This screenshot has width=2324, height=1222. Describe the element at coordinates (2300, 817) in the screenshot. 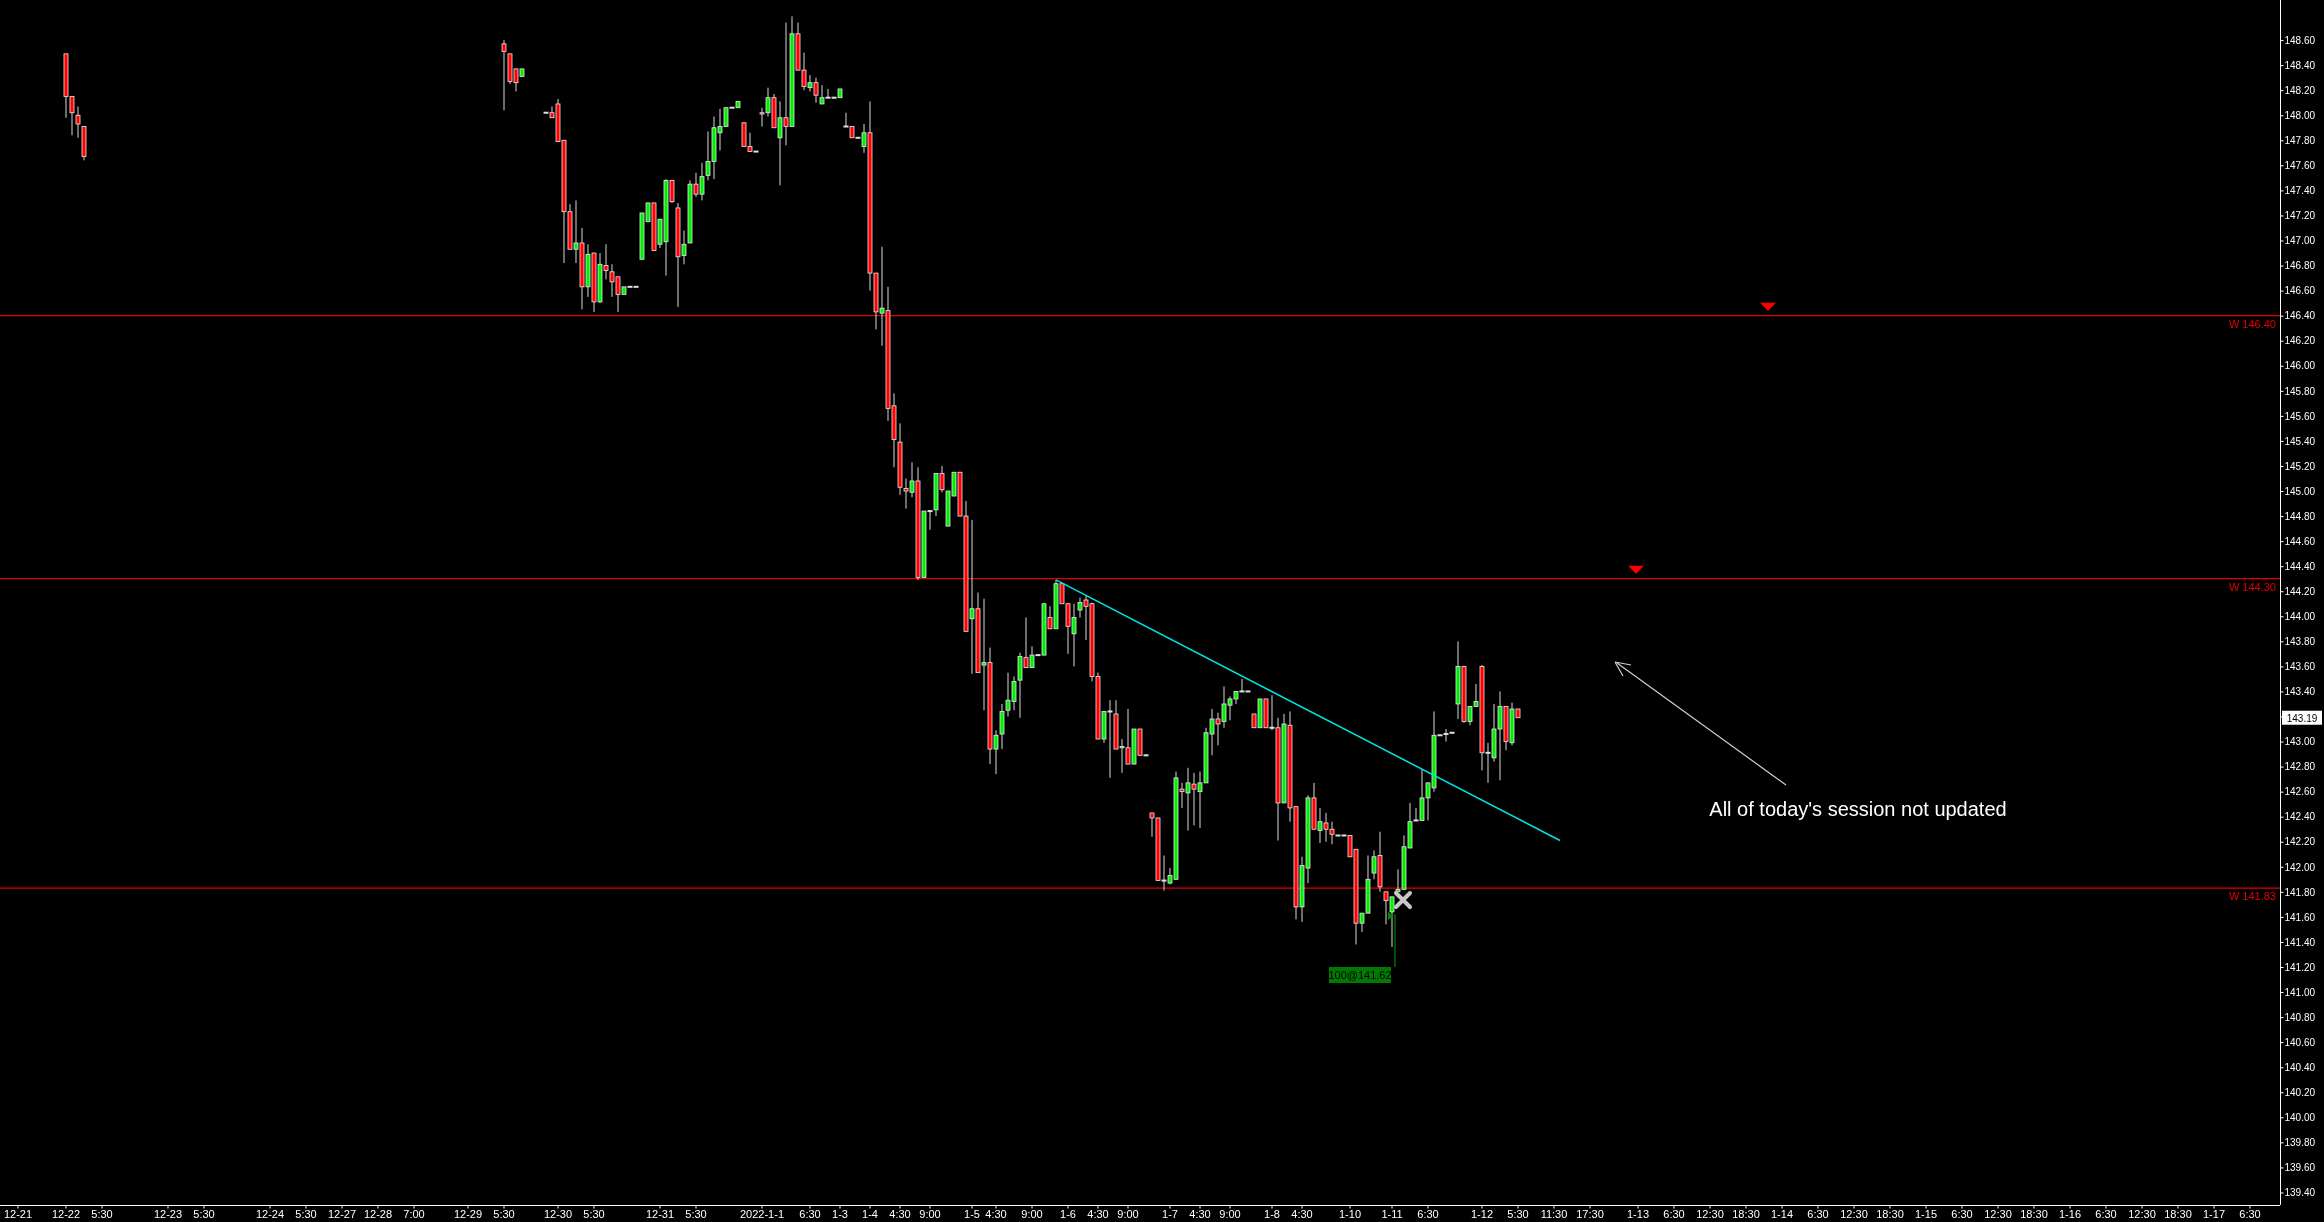

I see `y-tick-label: 142.40` at that location.